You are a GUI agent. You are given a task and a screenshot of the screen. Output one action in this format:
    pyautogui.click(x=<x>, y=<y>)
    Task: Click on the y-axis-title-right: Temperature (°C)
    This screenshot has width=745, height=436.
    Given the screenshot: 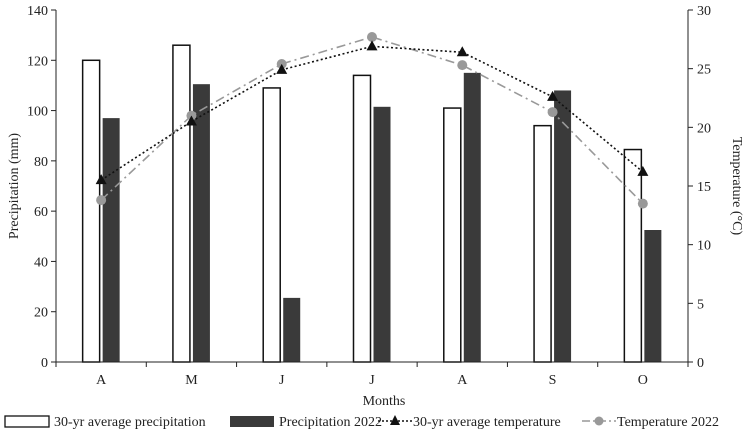 What is the action you would take?
    pyautogui.click(x=736, y=186)
    